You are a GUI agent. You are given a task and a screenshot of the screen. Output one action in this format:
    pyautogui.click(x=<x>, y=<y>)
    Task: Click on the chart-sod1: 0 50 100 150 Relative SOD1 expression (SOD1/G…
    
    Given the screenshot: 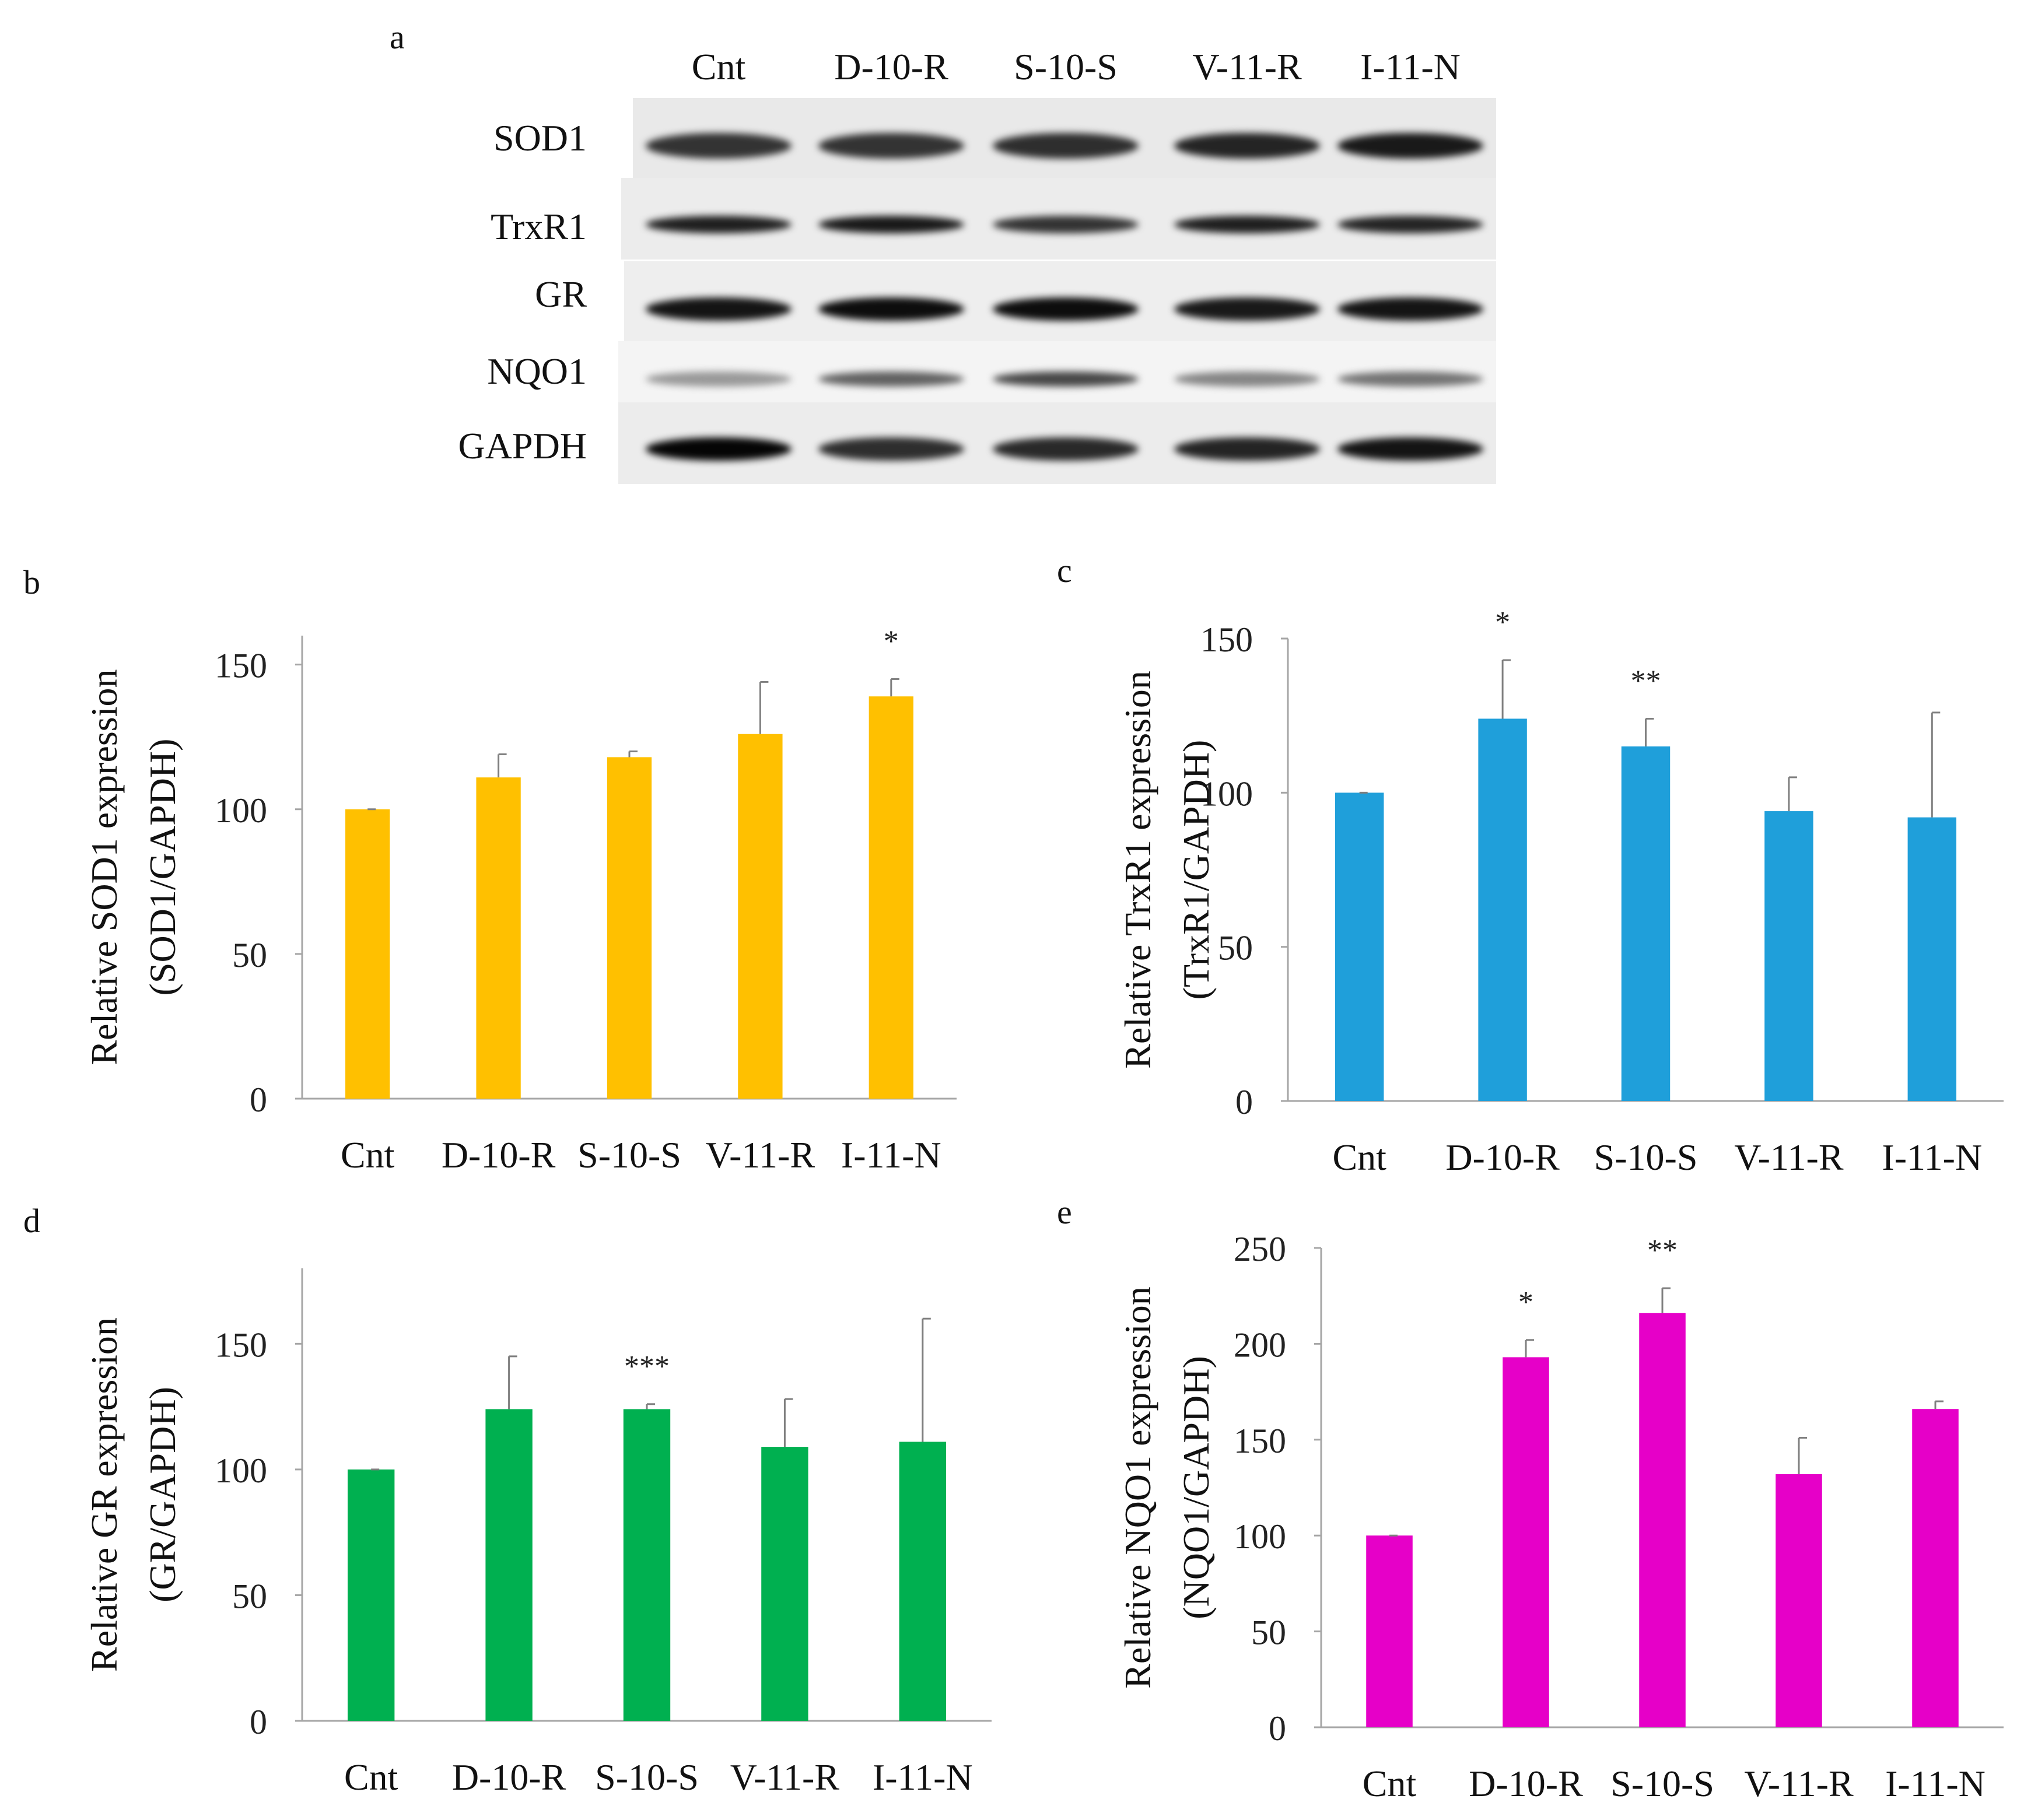 What is the action you would take?
    pyautogui.click(x=520, y=900)
    